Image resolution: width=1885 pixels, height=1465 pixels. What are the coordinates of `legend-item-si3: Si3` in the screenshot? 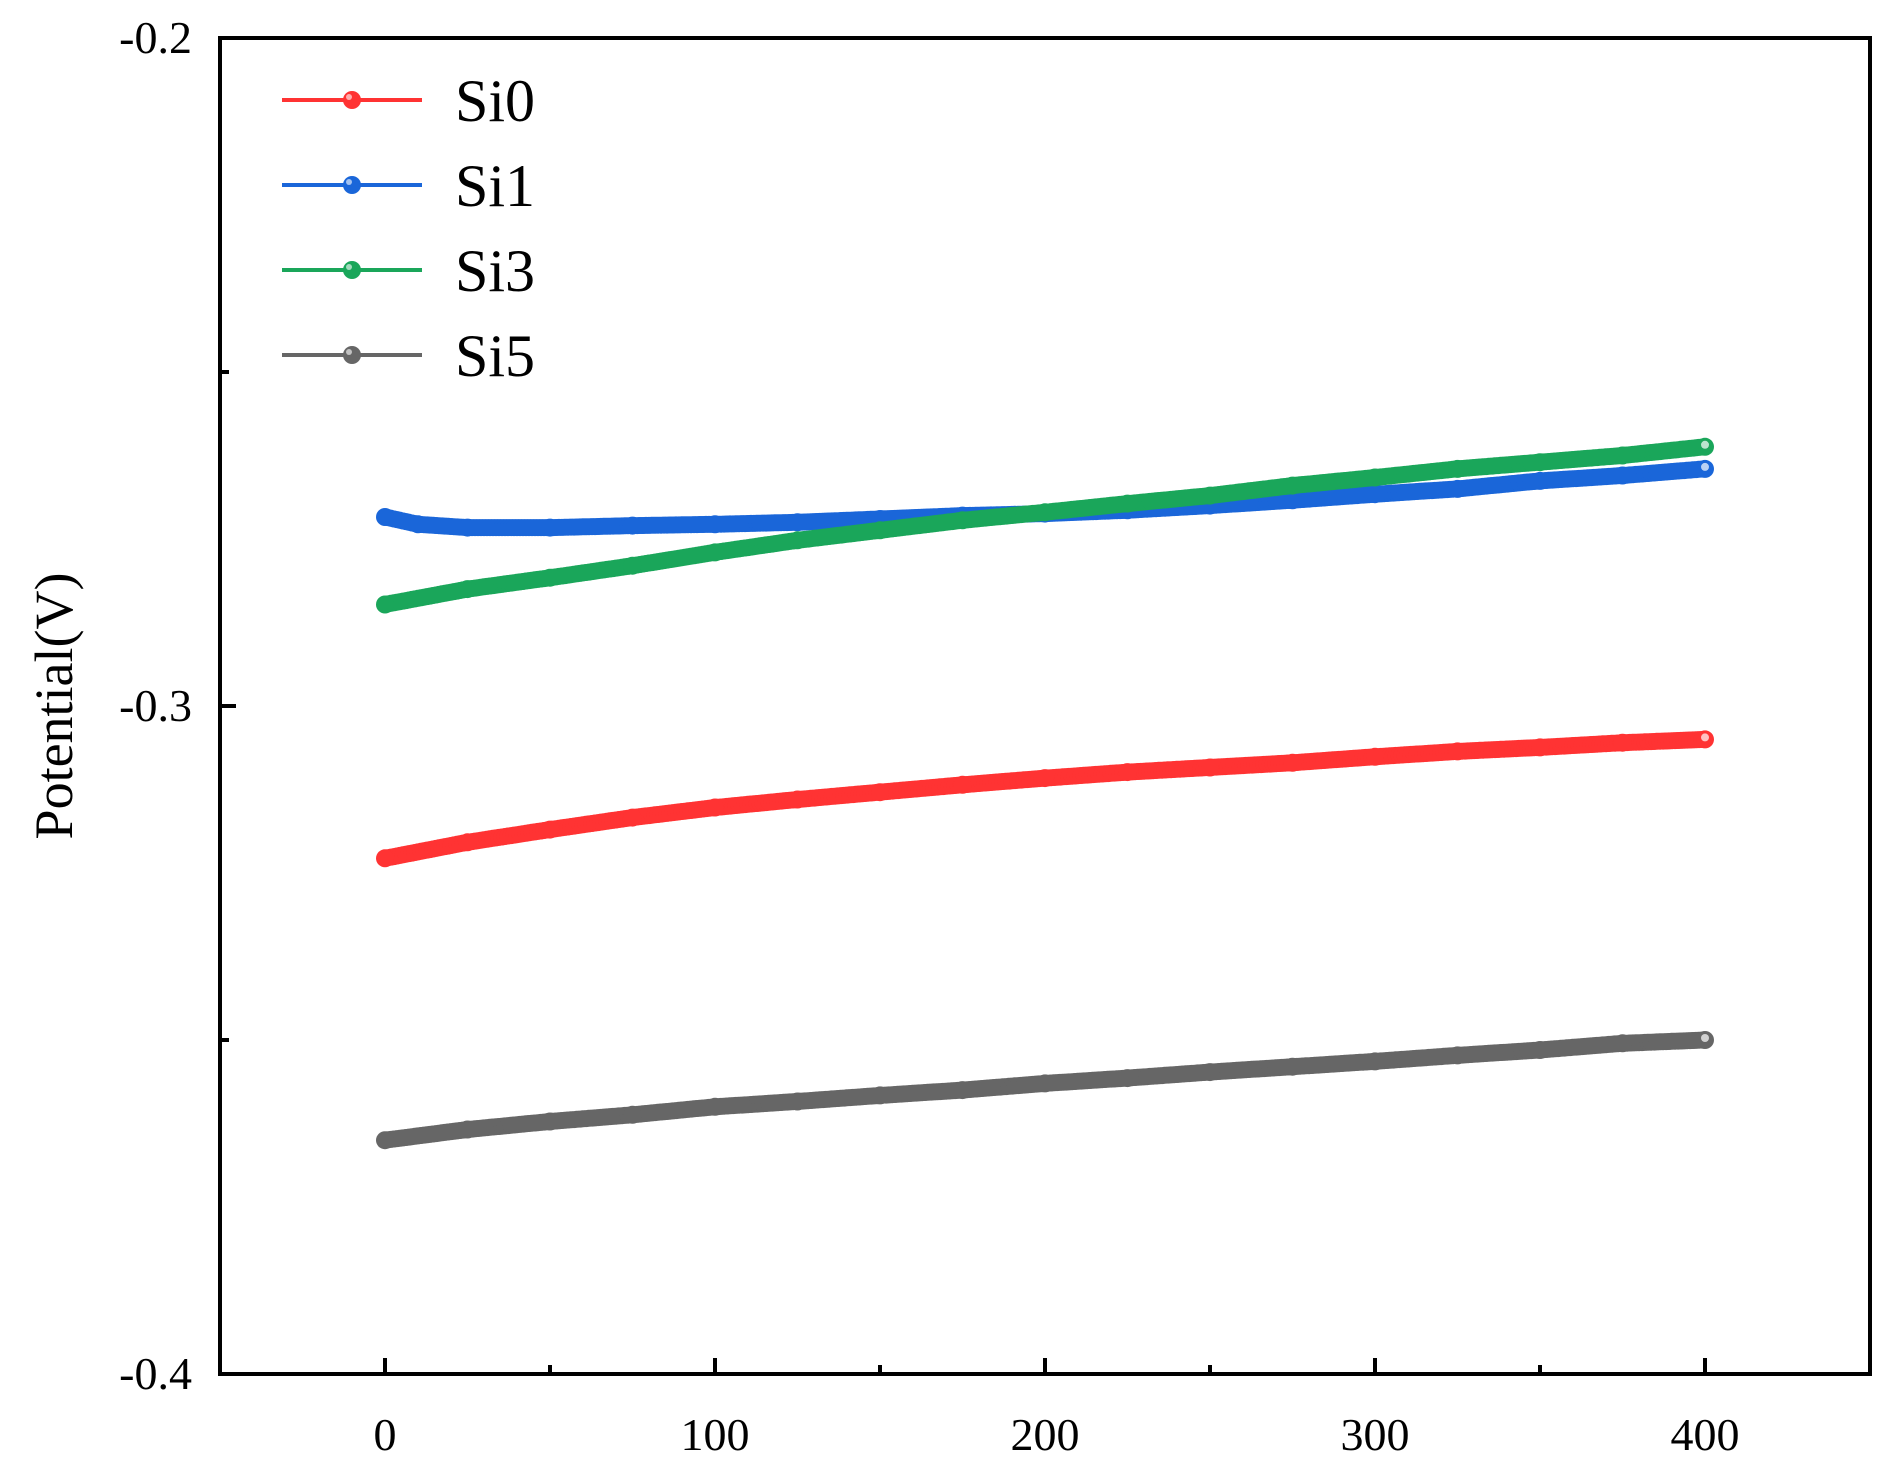 It's located at (408, 271).